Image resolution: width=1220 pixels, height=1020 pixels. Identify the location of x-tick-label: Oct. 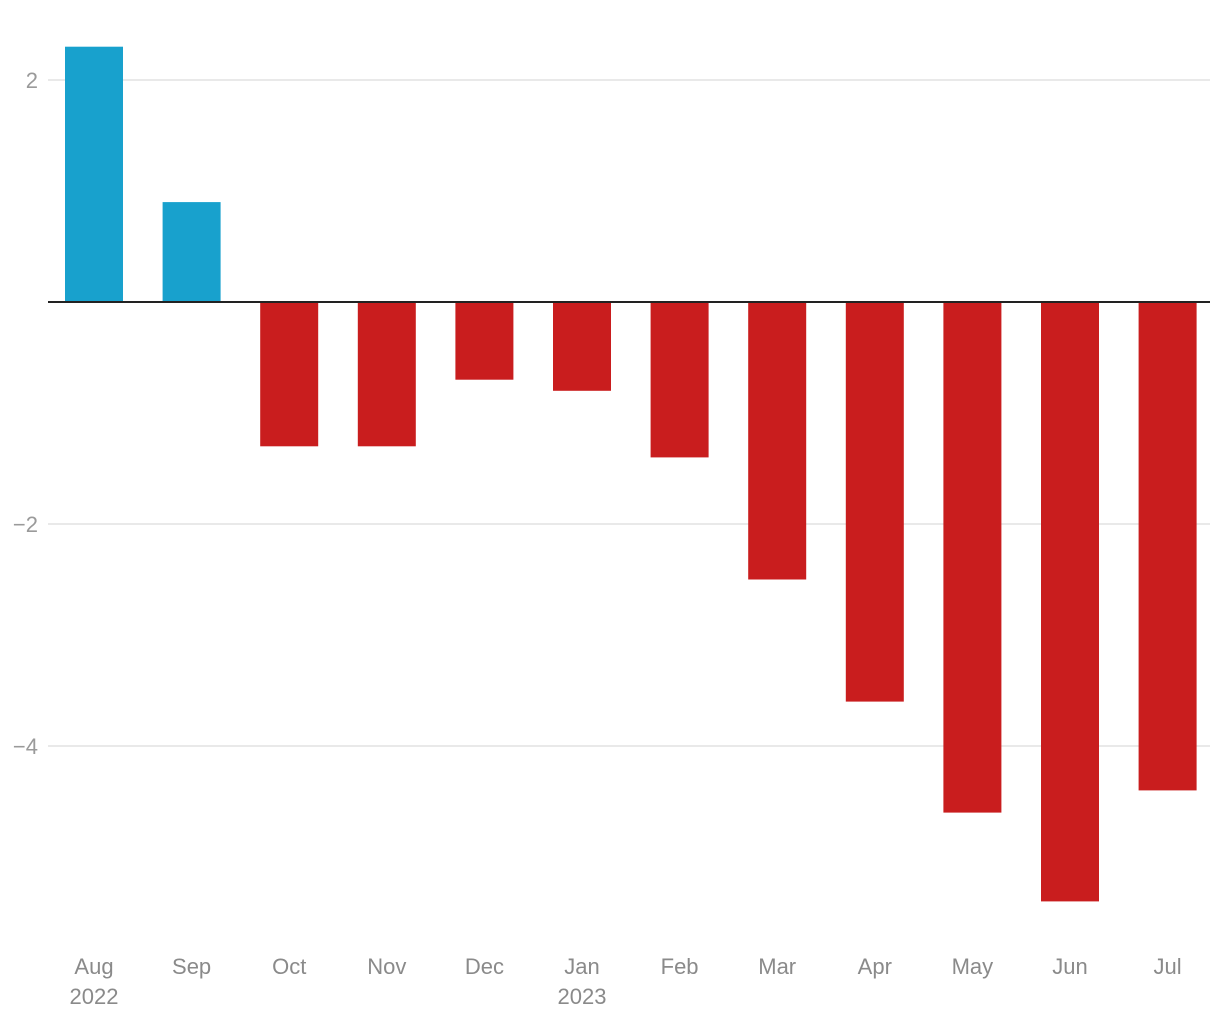
(289, 966).